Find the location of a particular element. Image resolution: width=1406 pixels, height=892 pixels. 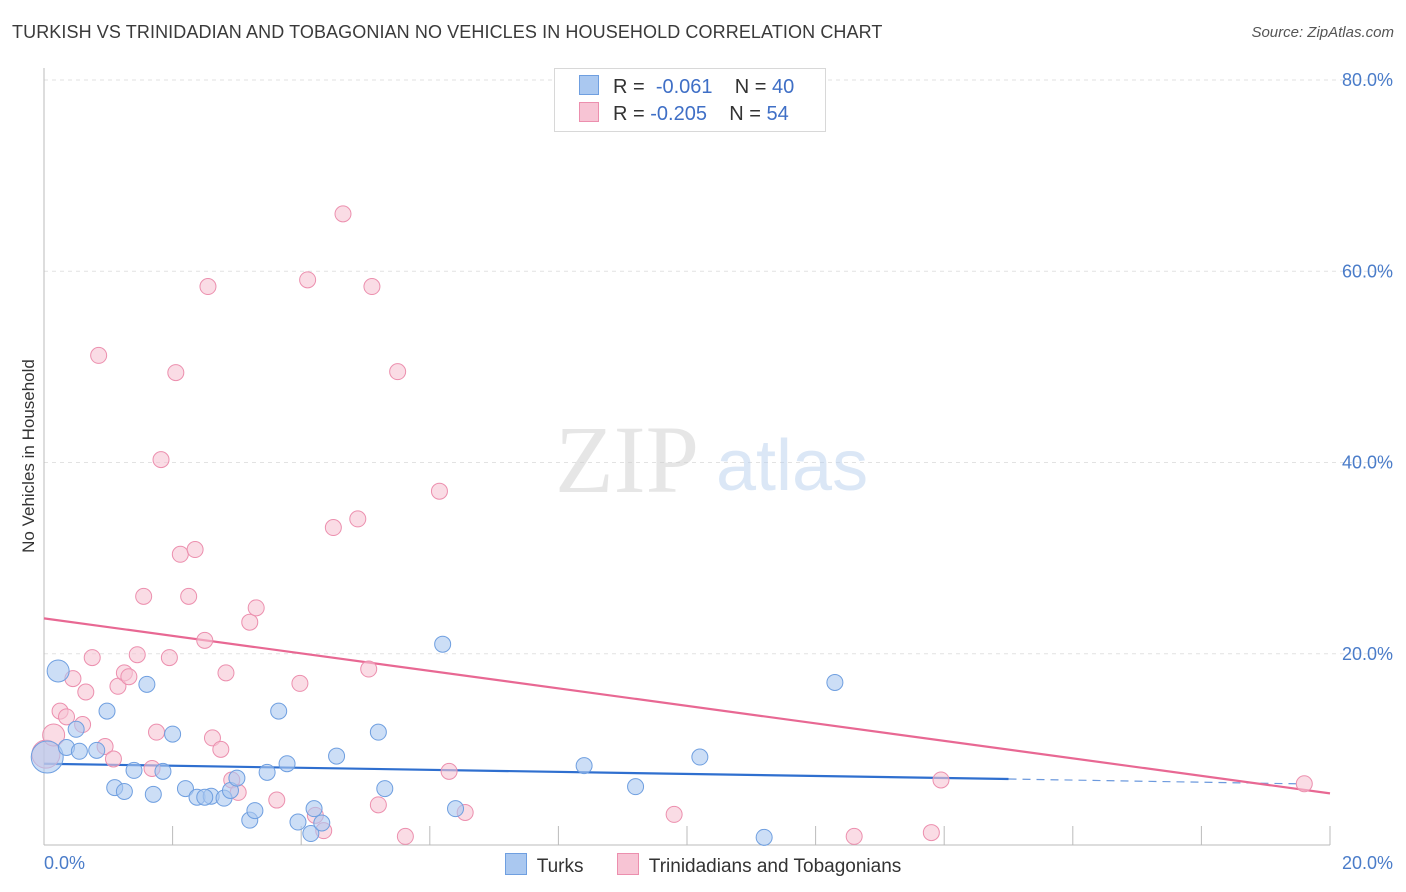

trinidadians-label: Trinidadians and Tobagonians is located at coordinates (775, 866).